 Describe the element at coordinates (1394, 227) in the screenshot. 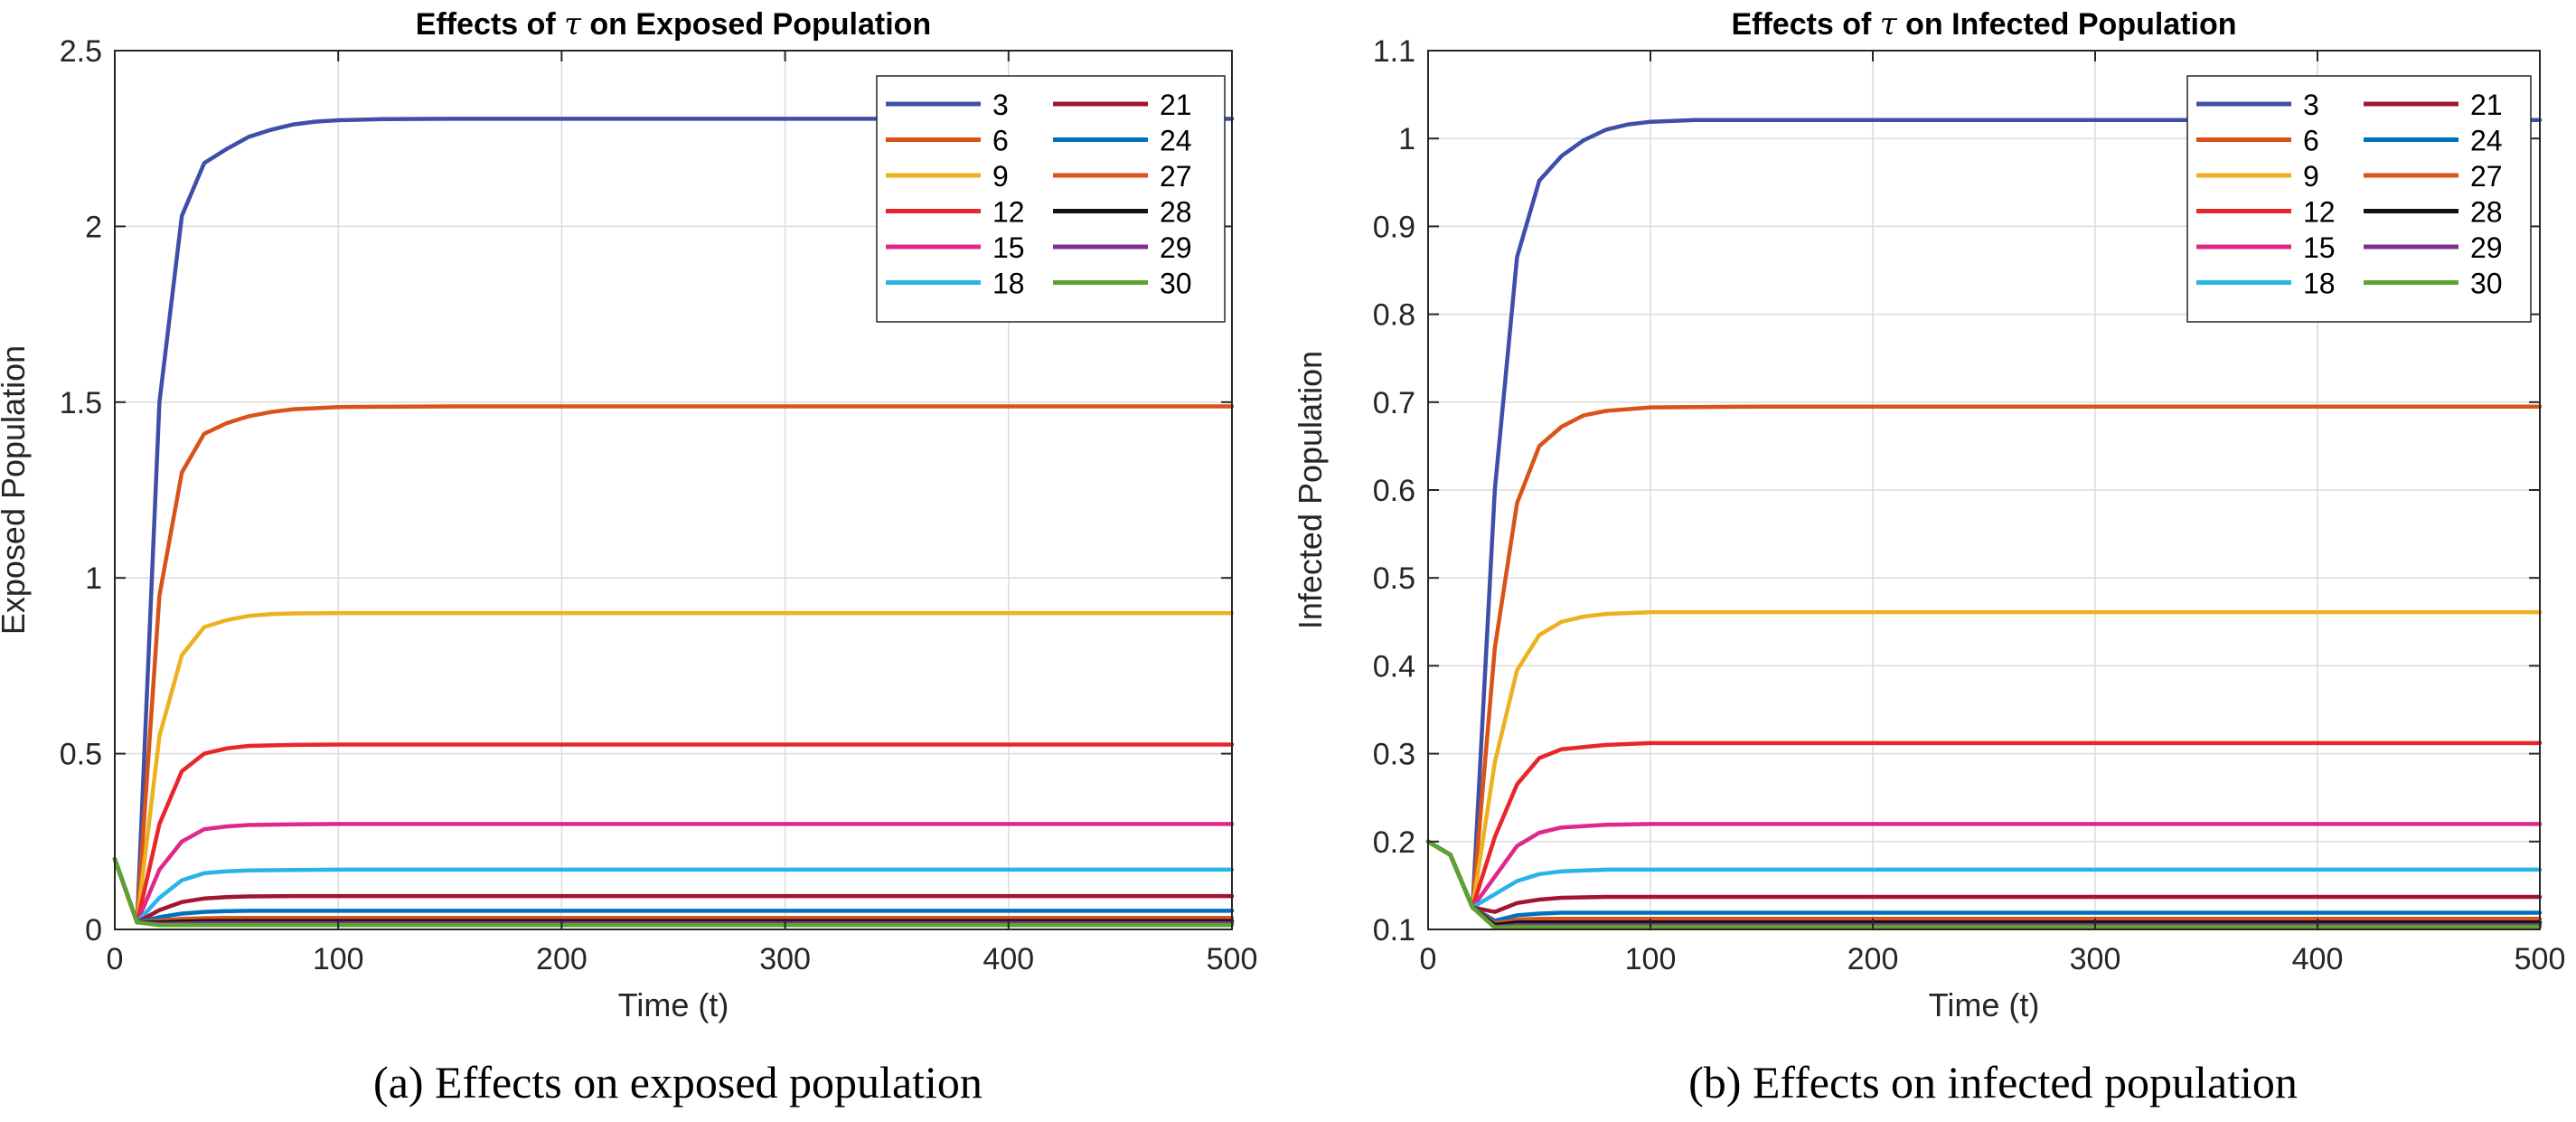

I see `y-tick-label: 0.9` at that location.